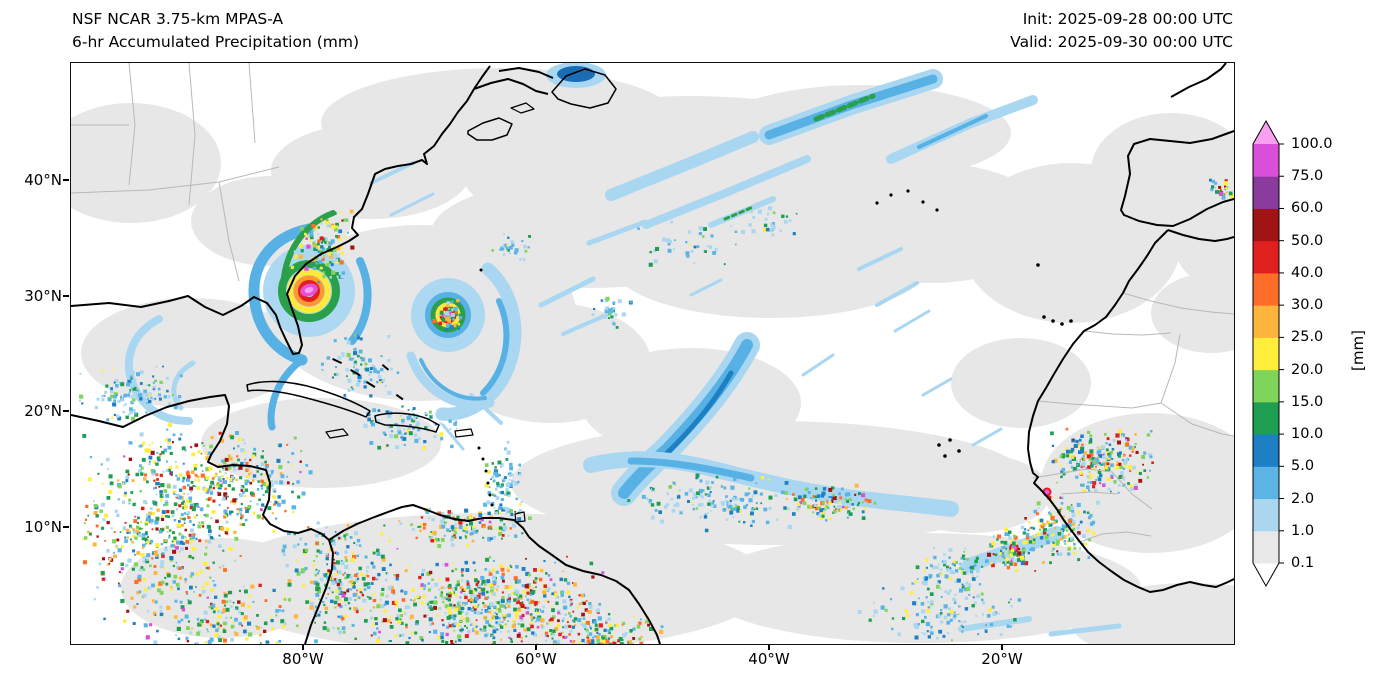 The height and width of the screenshot is (687, 1378). What do you see at coordinates (576, 74) in the screenshot?
I see `newfoundland-rain-core` at bounding box center [576, 74].